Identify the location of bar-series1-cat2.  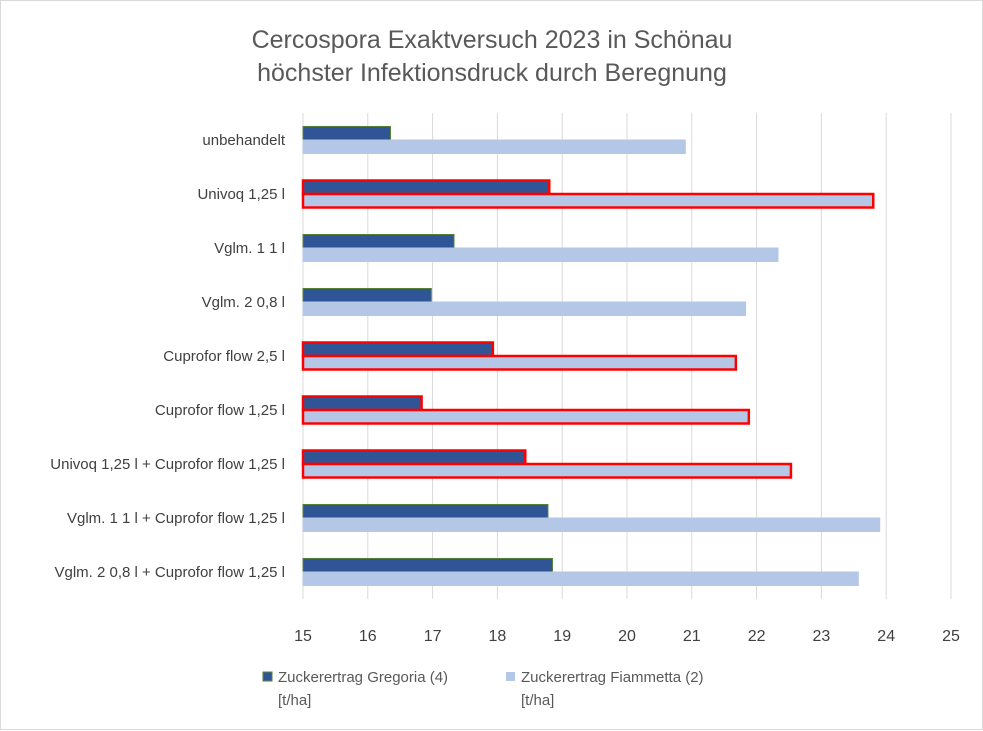
(540, 254).